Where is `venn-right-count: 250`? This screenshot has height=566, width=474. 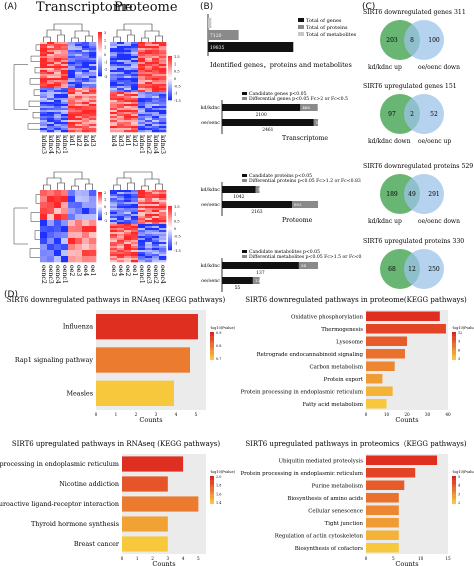 venn-right-count: 250 is located at coordinates (434, 269).